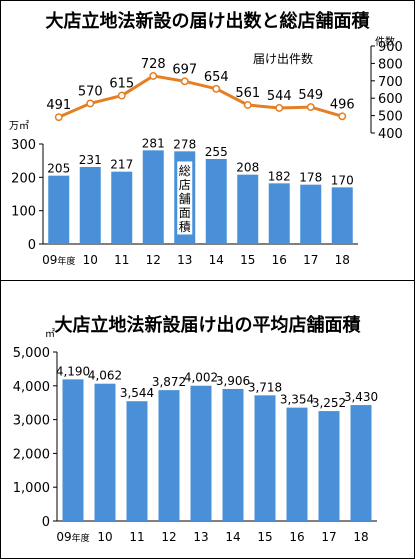 This screenshot has height=559, width=415. Describe the element at coordinates (297, 400) in the screenshot. I see `bar-value-label: 3,354` at that location.